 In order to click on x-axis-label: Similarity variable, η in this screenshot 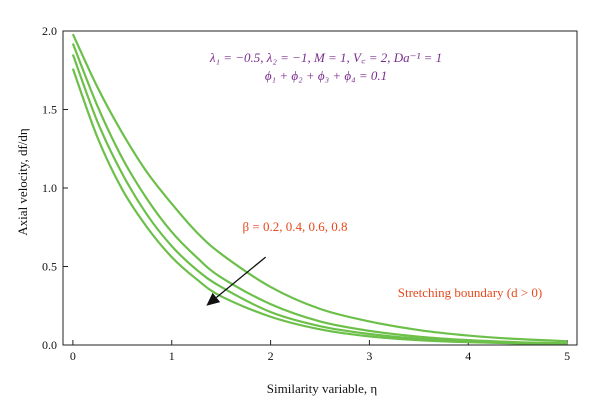, I will do `click(322, 388)`.